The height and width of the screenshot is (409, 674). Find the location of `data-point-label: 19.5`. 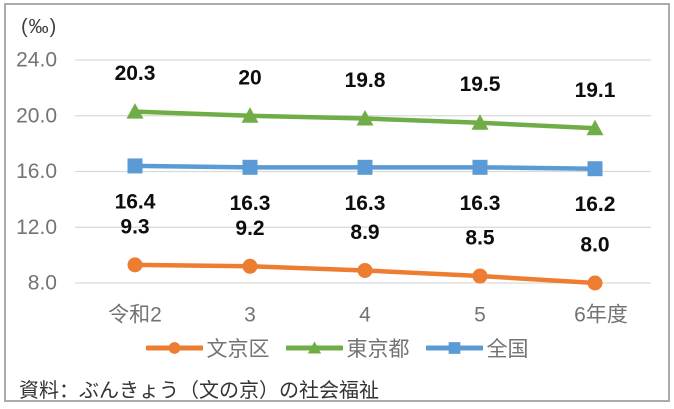

data-point-label: 19.5 is located at coordinates (480, 84).